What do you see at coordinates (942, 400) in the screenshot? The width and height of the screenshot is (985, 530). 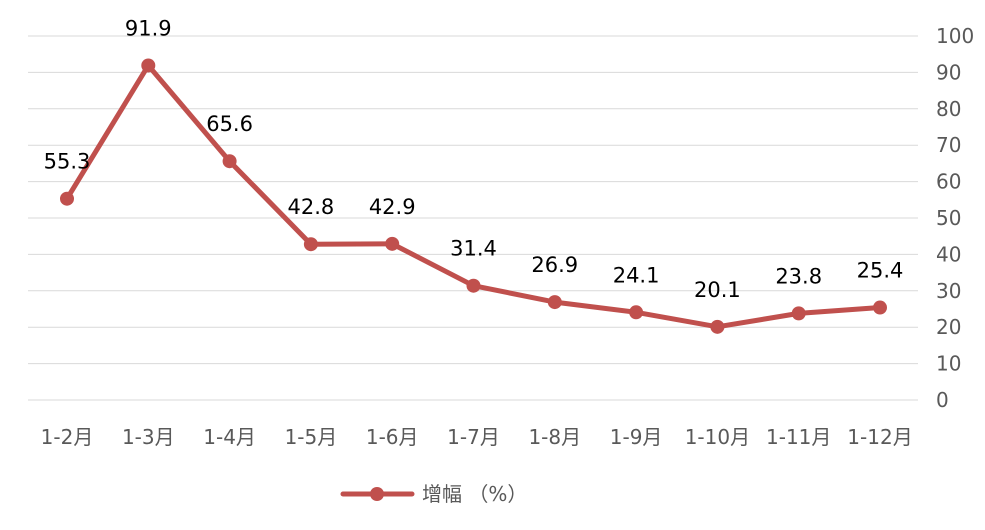 I see `y-tick-label: 0` at bounding box center [942, 400].